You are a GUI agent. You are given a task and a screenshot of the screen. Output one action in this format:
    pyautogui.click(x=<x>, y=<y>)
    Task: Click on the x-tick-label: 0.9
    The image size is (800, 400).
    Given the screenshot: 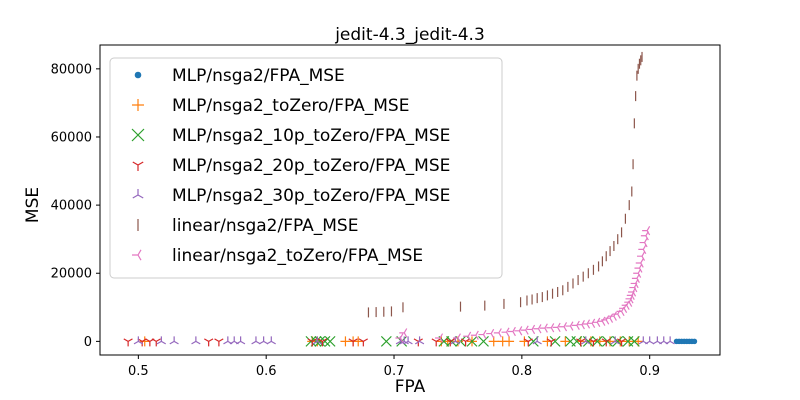 What is the action you would take?
    pyautogui.click(x=649, y=371)
    